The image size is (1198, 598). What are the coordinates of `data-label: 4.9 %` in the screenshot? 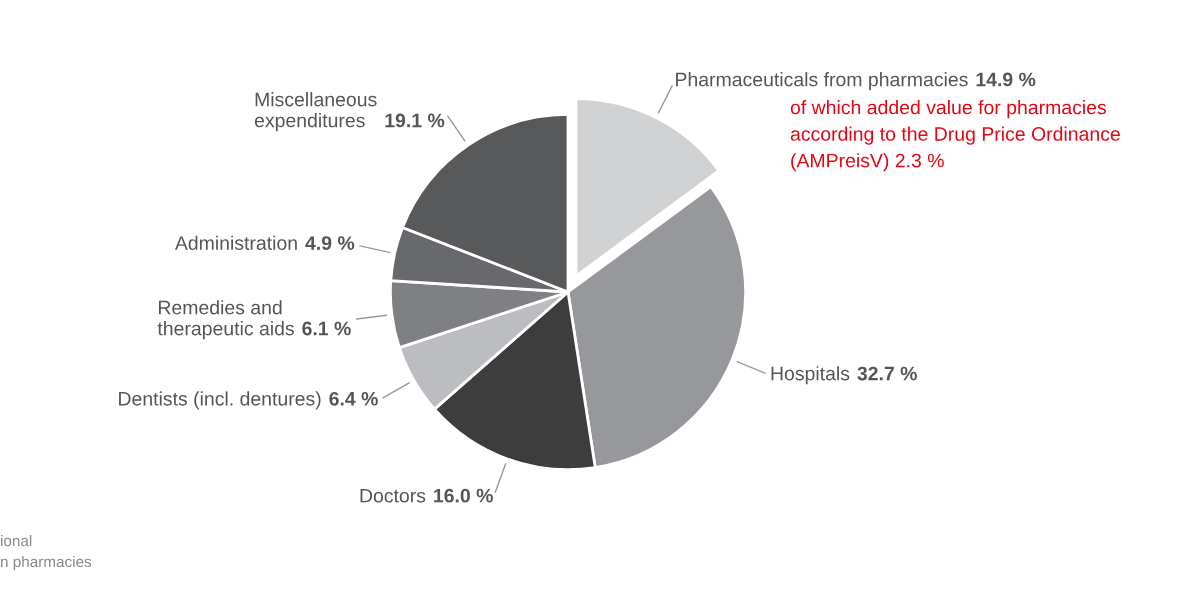 It's located at (330, 243).